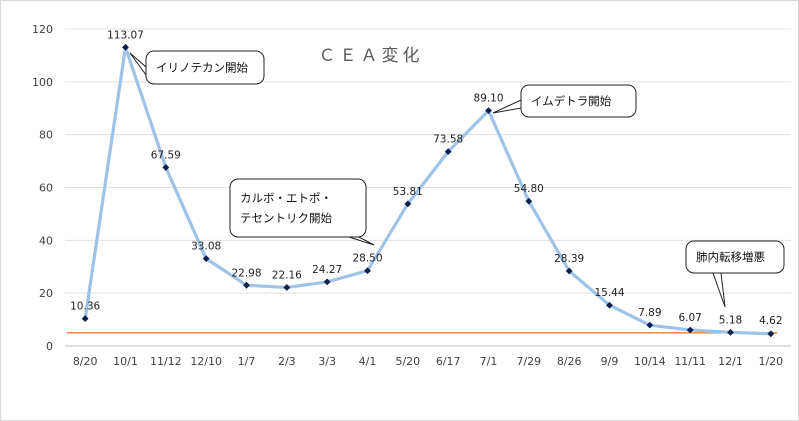 The height and width of the screenshot is (421, 799). Describe the element at coordinates (246, 273) in the screenshot. I see `data-label: 22.98` at that location.